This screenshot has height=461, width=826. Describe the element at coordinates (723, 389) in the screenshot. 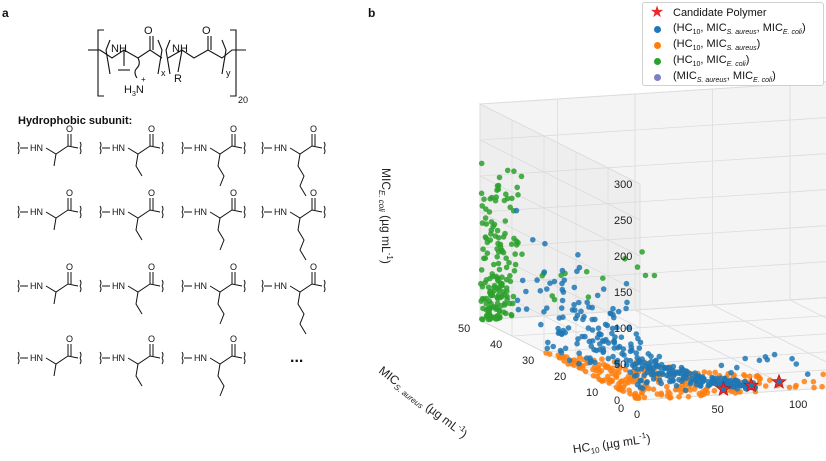

I see `candidate-center` at that location.